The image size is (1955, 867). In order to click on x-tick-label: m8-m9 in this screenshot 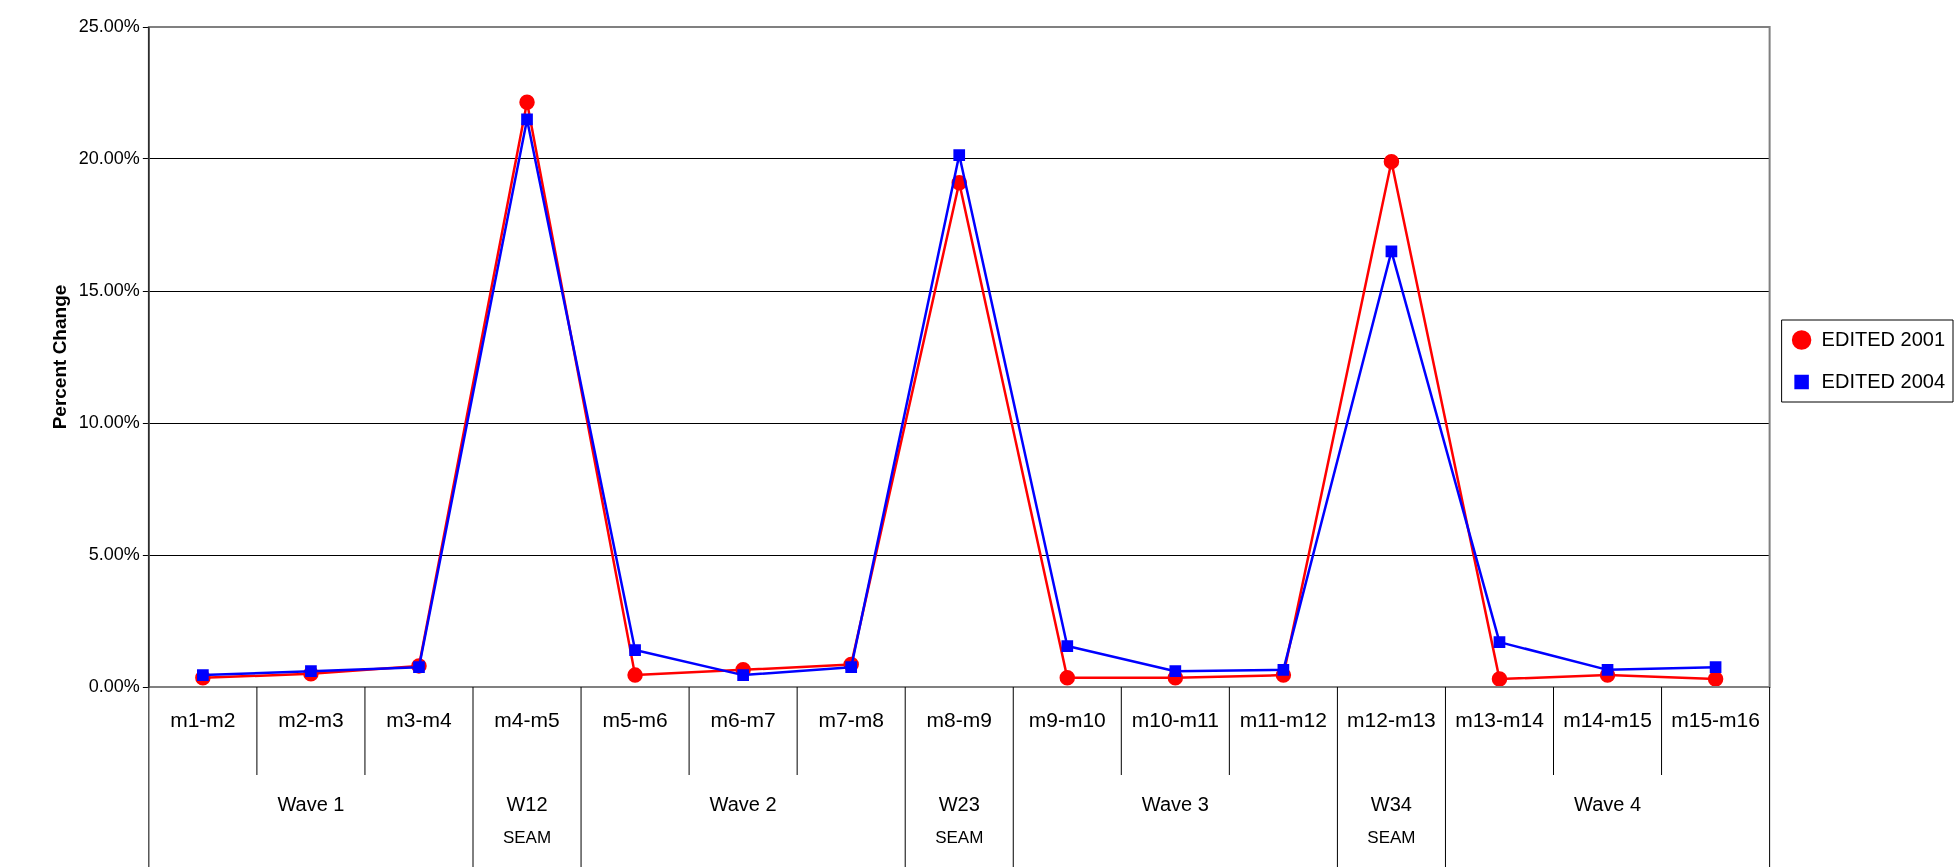, I will do `click(959, 719)`.